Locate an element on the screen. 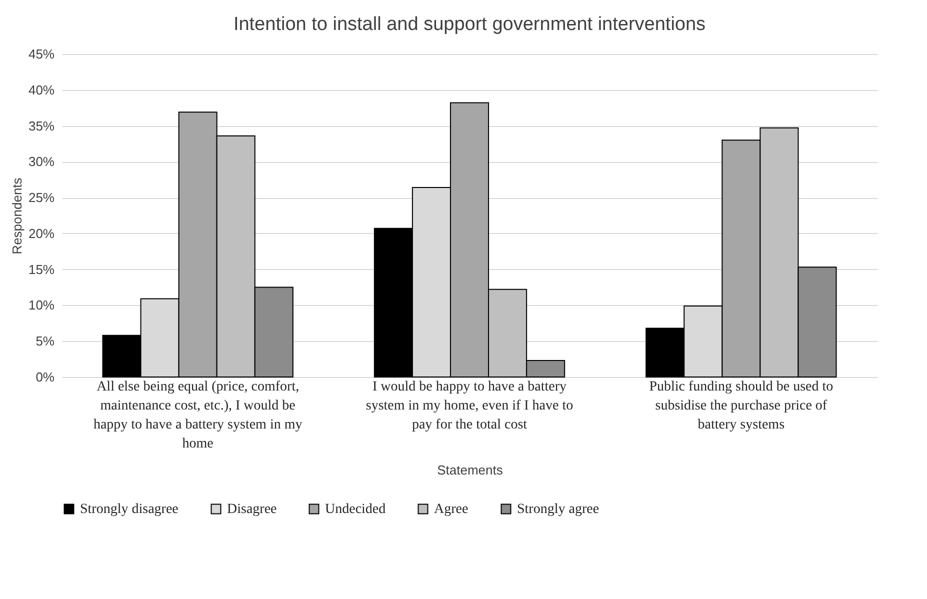 This screenshot has height=599, width=927. y-tick-label: 45% is located at coordinates (41, 54).